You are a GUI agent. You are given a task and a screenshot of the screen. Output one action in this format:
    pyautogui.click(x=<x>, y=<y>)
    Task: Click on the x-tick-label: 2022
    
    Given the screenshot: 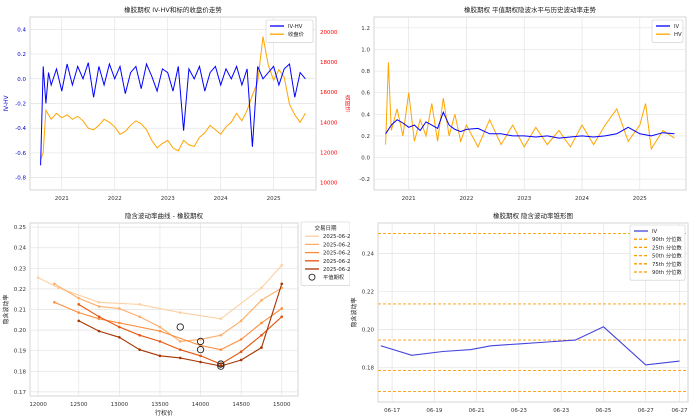 What is the action you would take?
    pyautogui.click(x=115, y=199)
    